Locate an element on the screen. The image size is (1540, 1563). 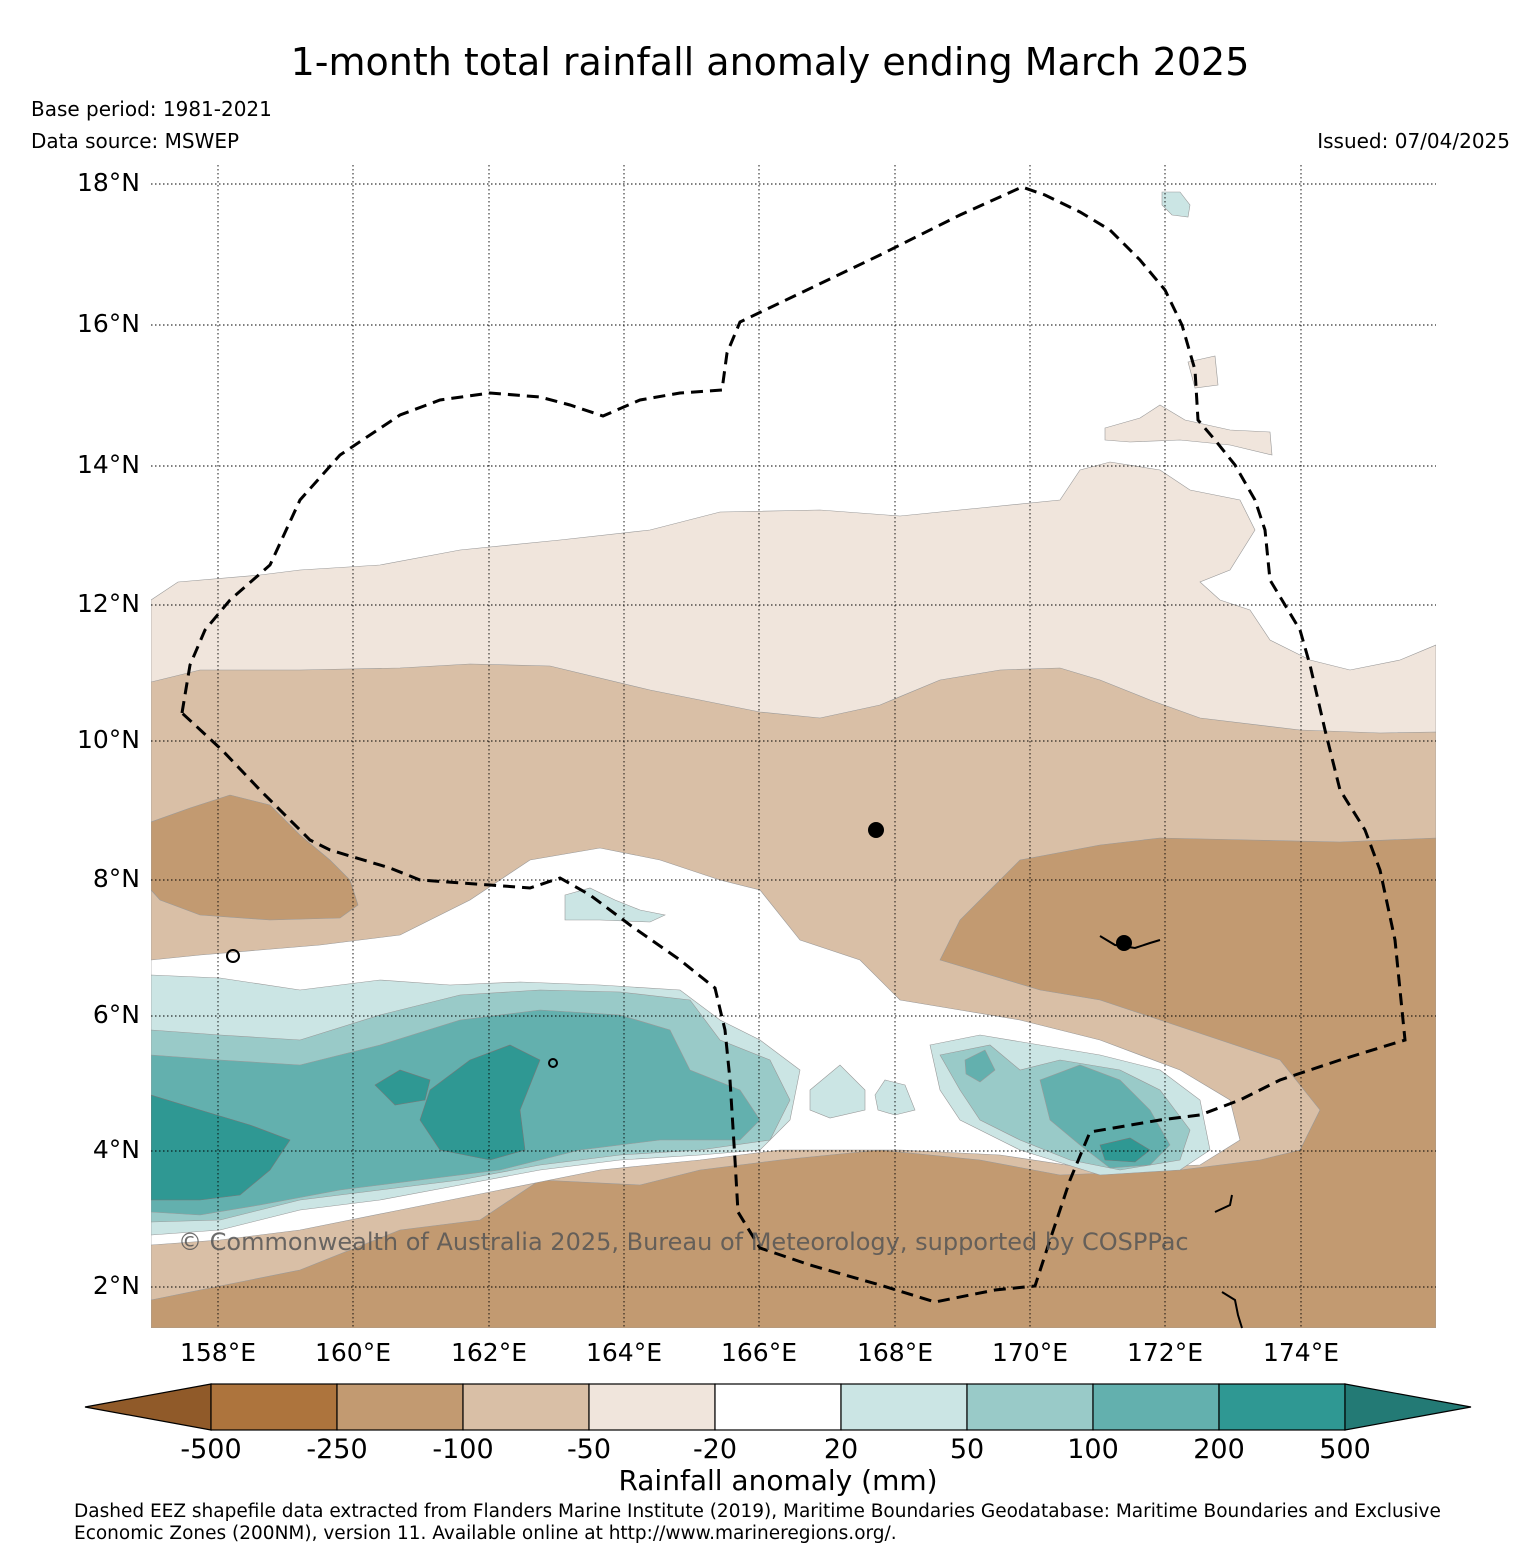
colorbar-tick-3: -100 is located at coordinates (463, 1449).